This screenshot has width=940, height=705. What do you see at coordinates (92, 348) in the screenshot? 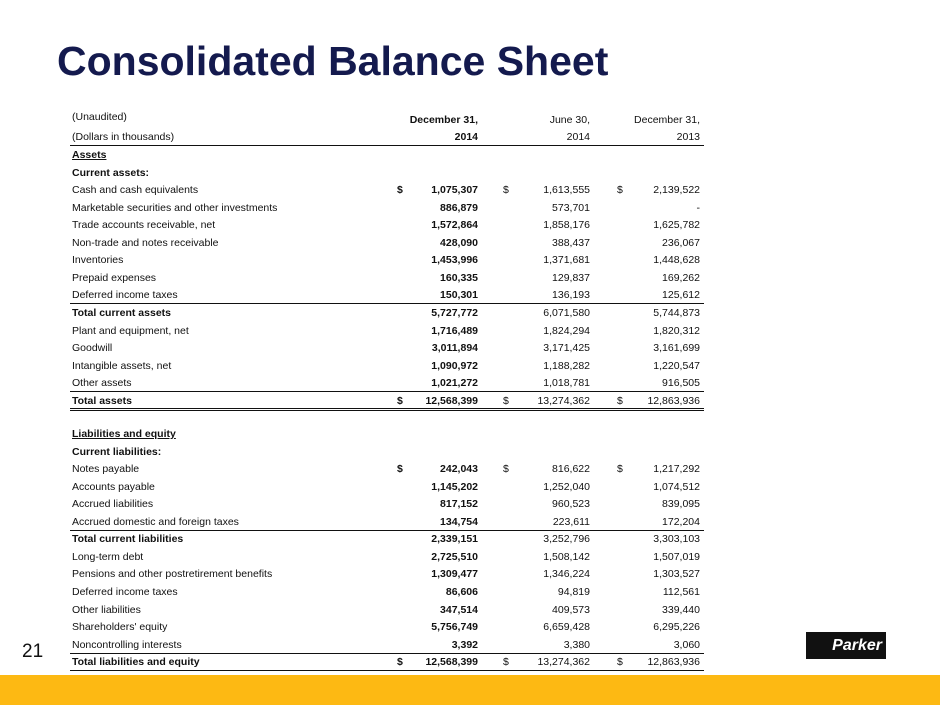
I see `row-label: Goodwill` at bounding box center [92, 348].